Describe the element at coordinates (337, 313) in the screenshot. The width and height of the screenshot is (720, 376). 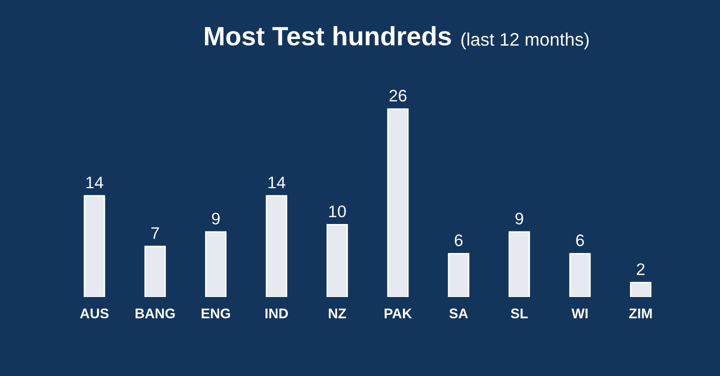
I see `x-tick-label: NZ` at that location.